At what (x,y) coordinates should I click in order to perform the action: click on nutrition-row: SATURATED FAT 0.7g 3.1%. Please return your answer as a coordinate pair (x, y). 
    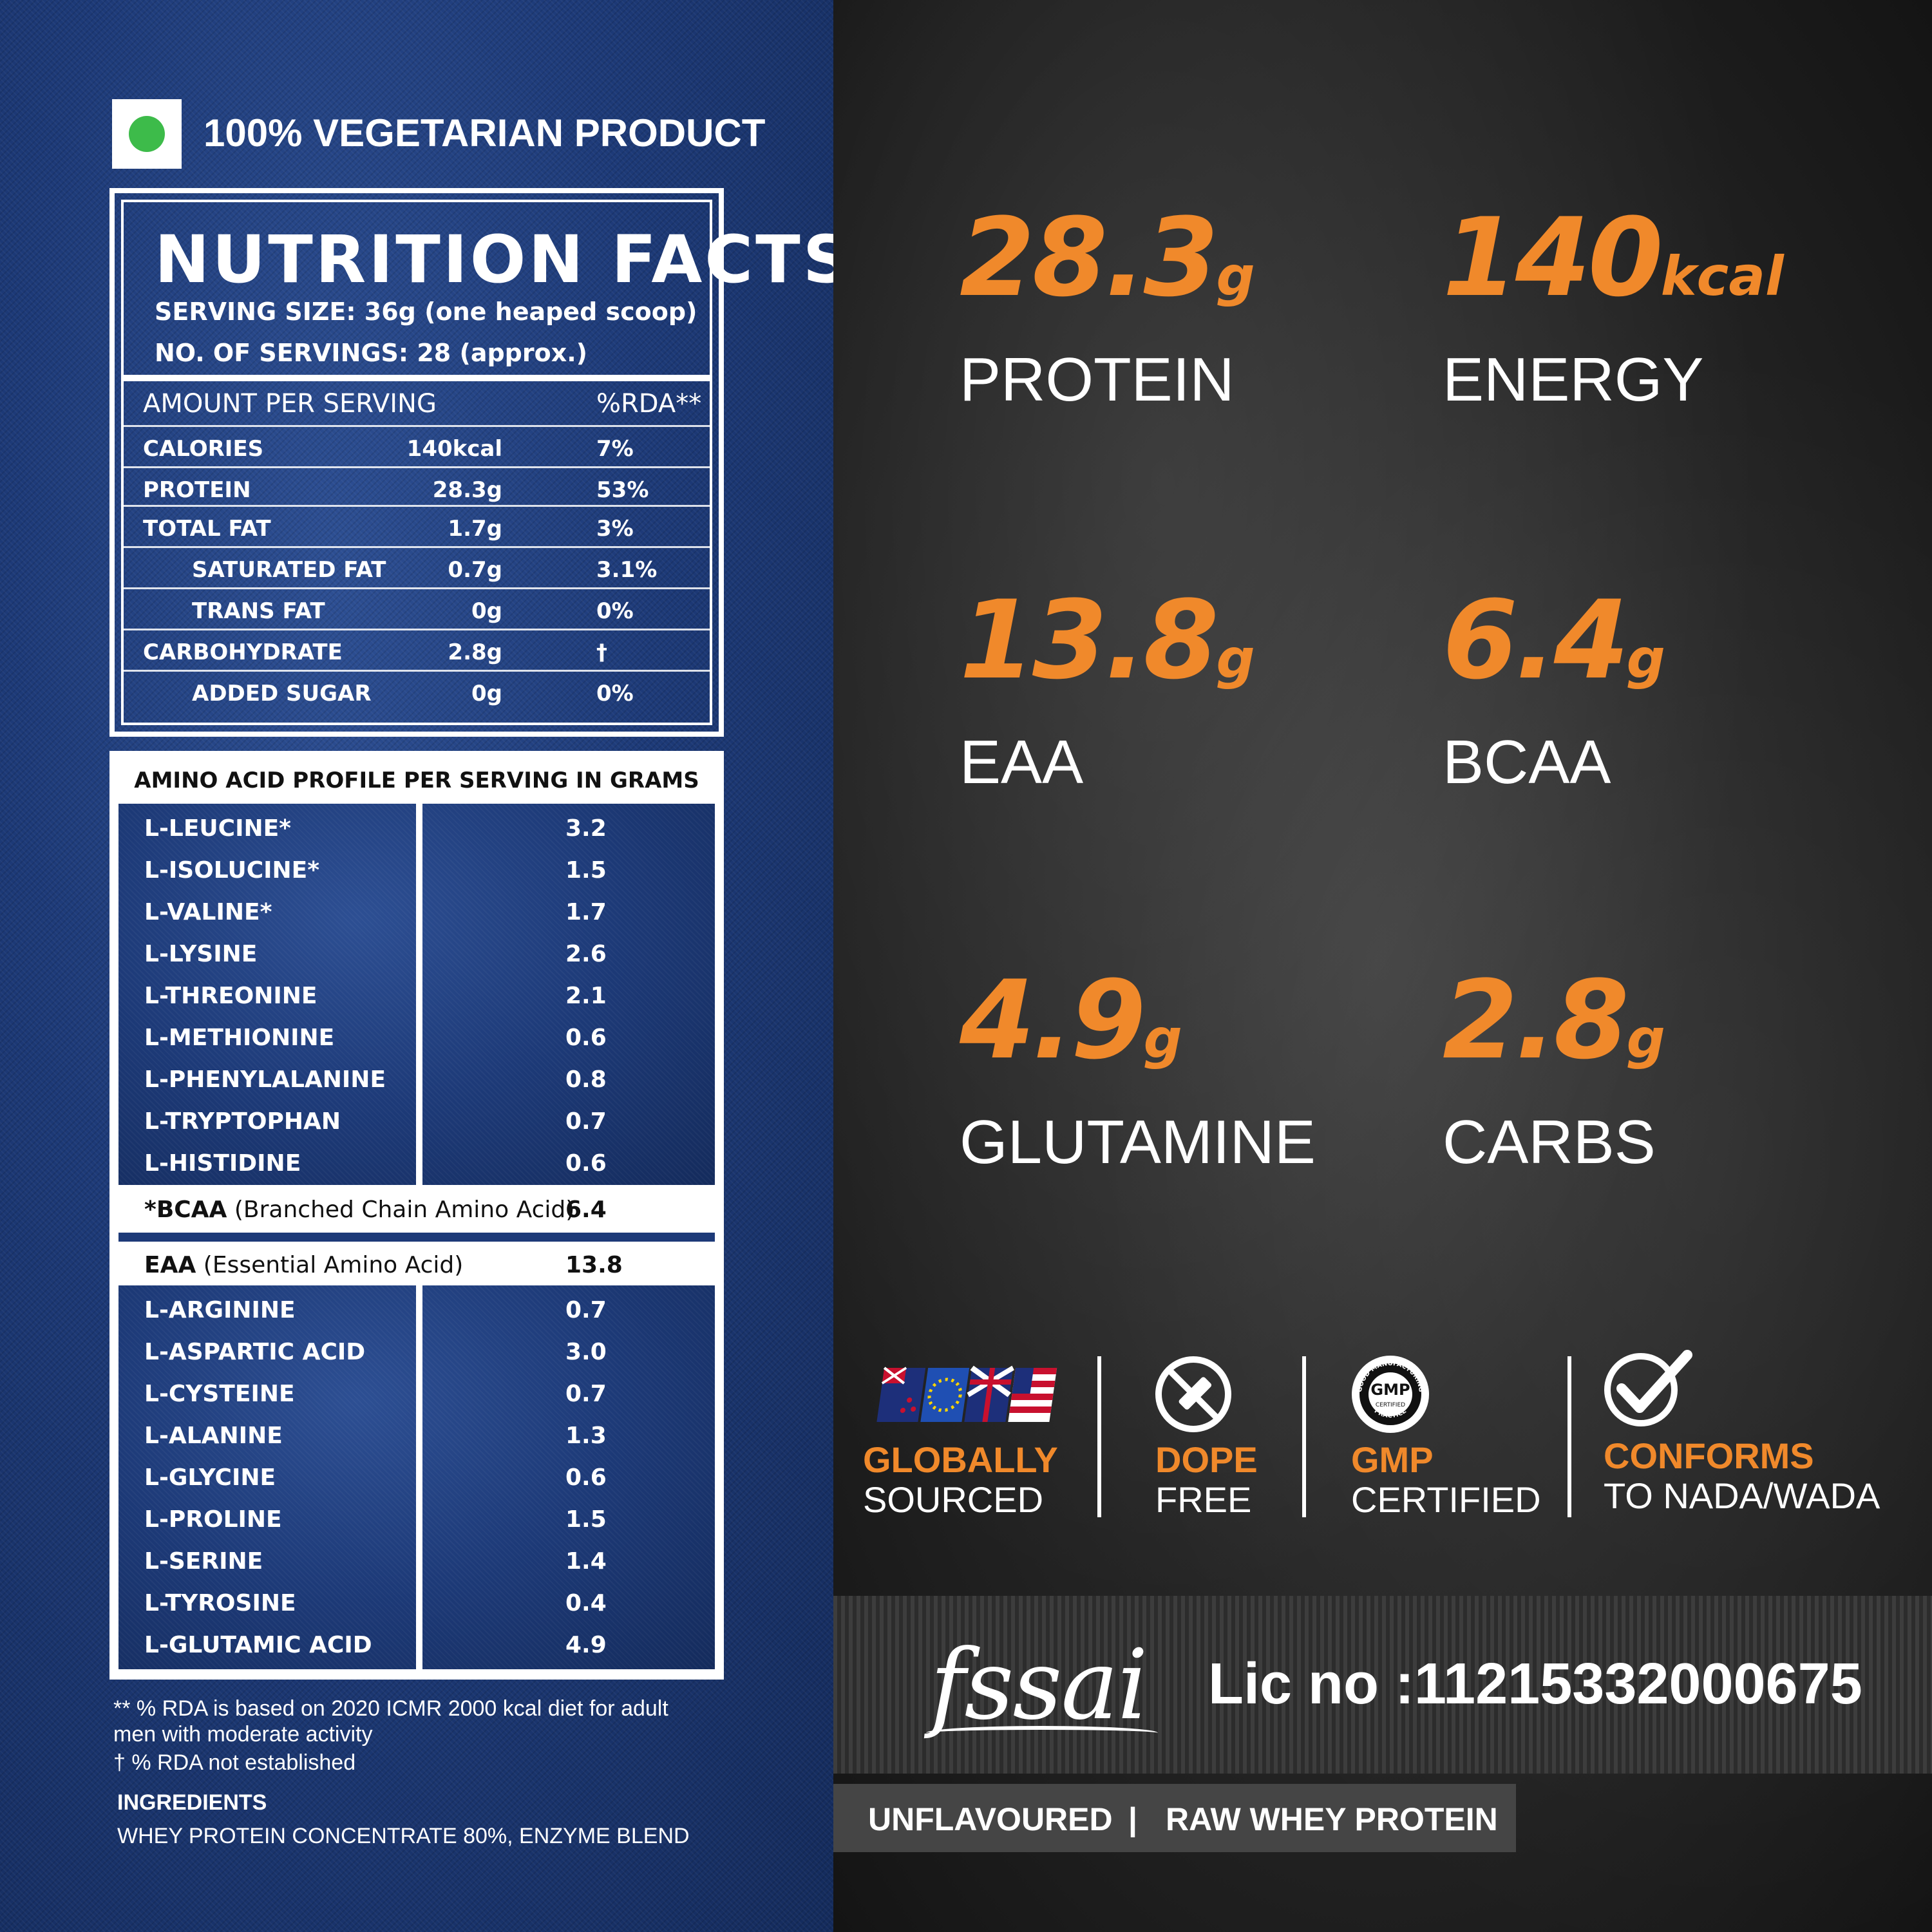
    Looking at the image, I should click on (417, 567).